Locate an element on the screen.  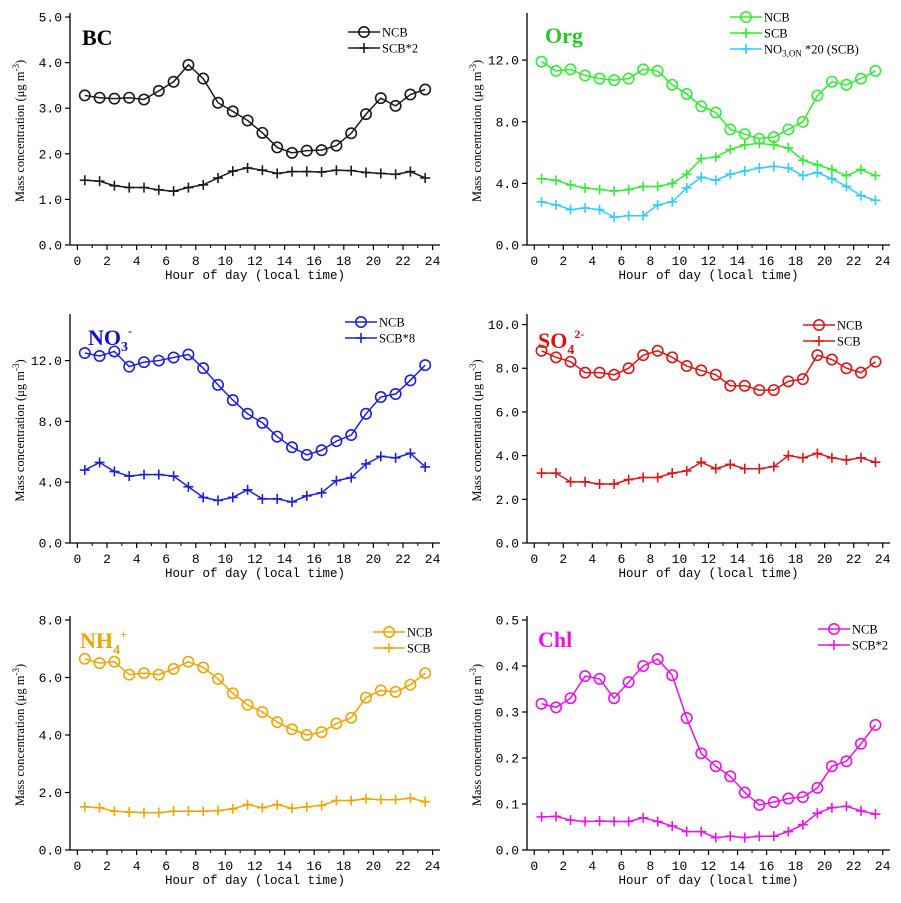
x-tick-label: 12 is located at coordinates (709, 559).